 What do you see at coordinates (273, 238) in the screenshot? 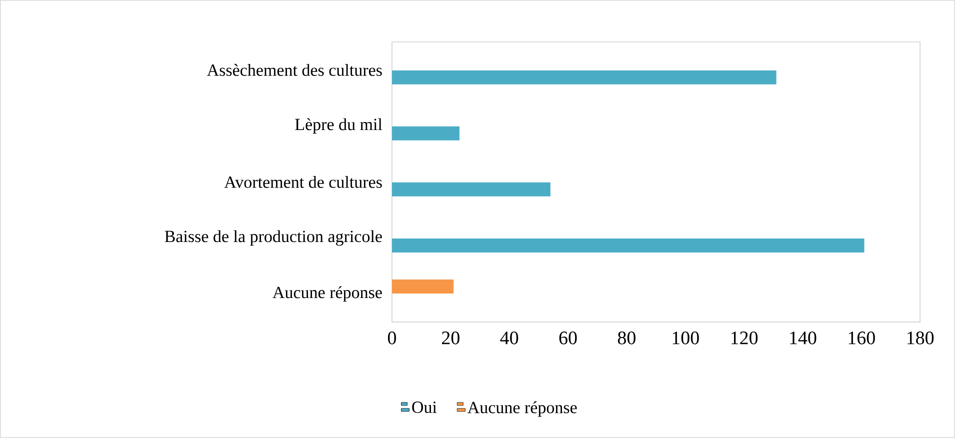
I see `y-tick-label: Baisse de la production agricole` at bounding box center [273, 238].